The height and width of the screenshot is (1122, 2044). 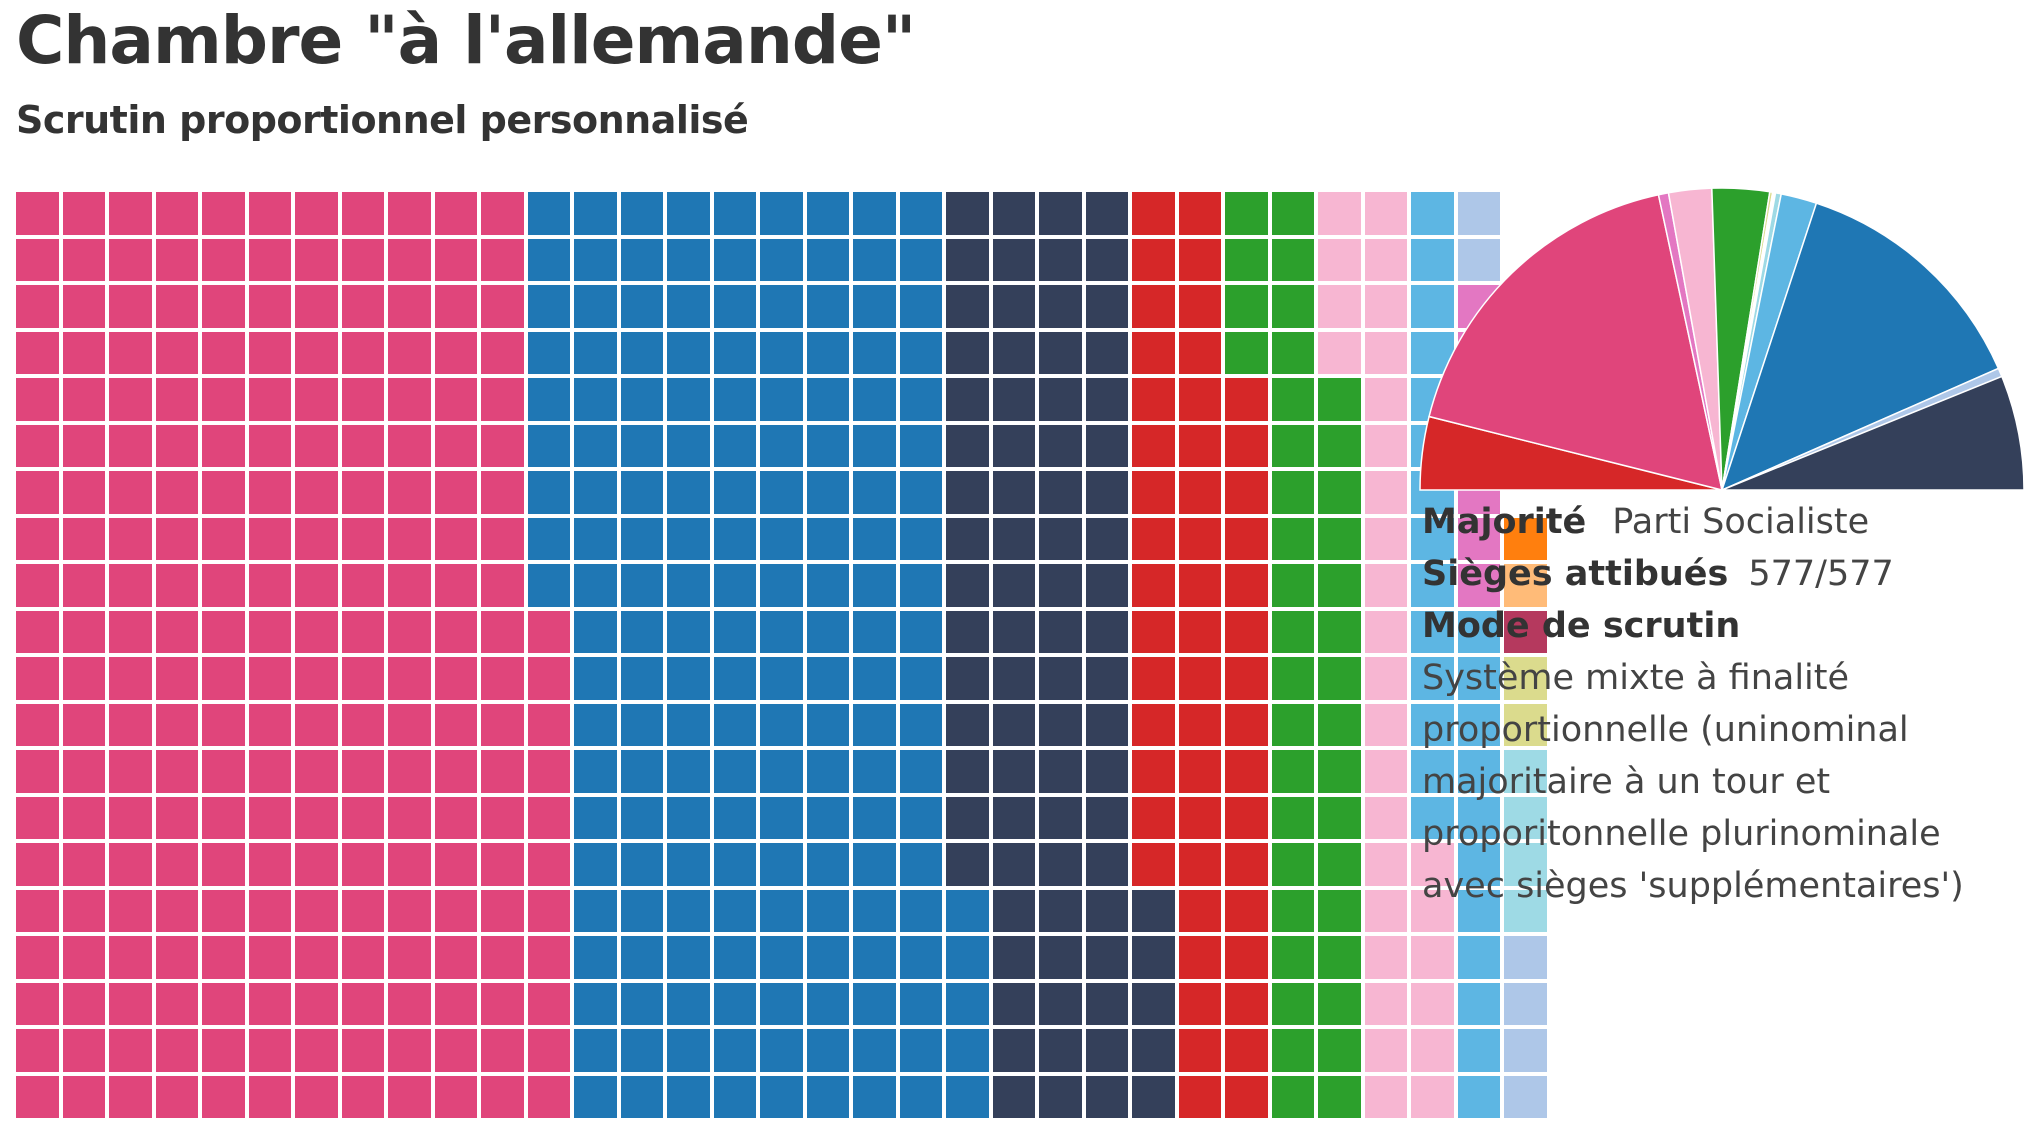 What do you see at coordinates (382, 120) in the screenshot?
I see `chart-subtitle: Scrutin proportionnel personnalisé` at bounding box center [382, 120].